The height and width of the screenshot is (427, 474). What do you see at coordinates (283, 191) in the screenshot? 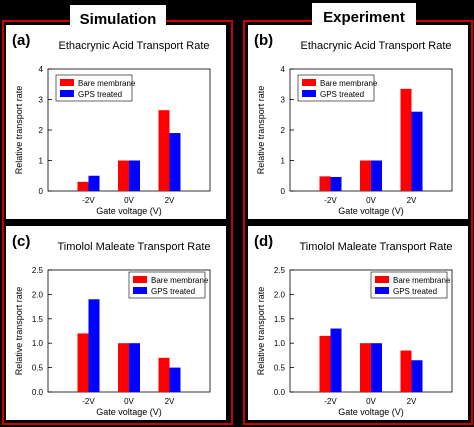
I see `chart-b-y-tick-label: 0` at bounding box center [283, 191].